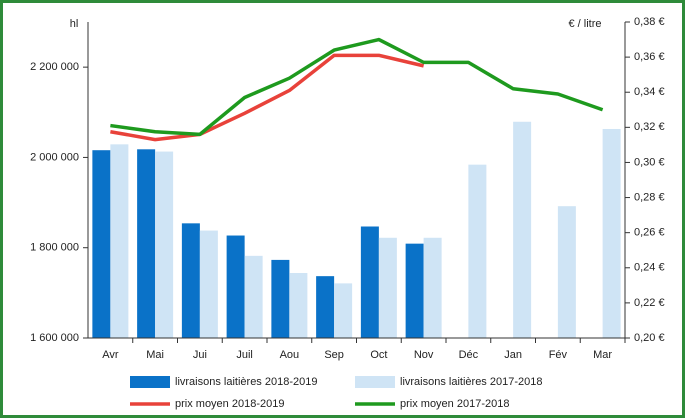  Describe the element at coordinates (110, 355) in the screenshot. I see `x-tick-label: Avr` at that location.